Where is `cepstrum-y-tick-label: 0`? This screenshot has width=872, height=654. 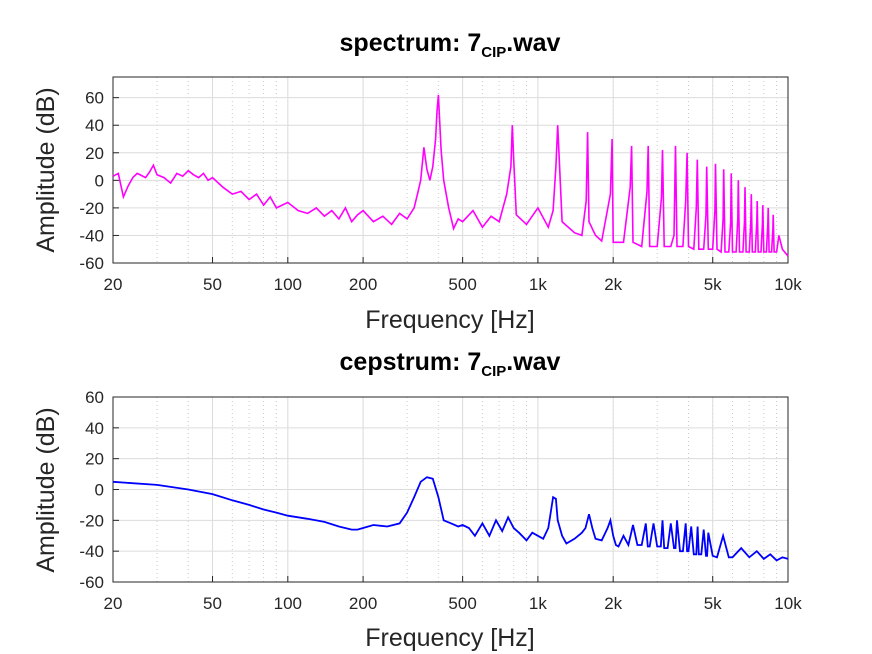 cepstrum-y-tick-label: 0 is located at coordinates (99, 490).